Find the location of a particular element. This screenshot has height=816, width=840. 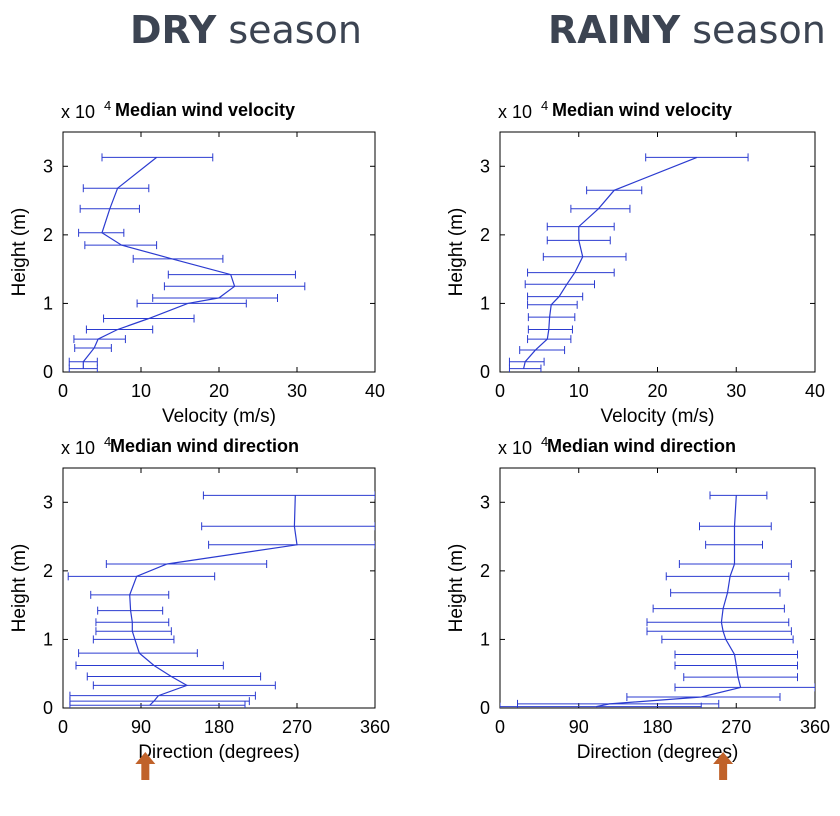

dry-direction-xtick-label: 0 is located at coordinates (63, 727).